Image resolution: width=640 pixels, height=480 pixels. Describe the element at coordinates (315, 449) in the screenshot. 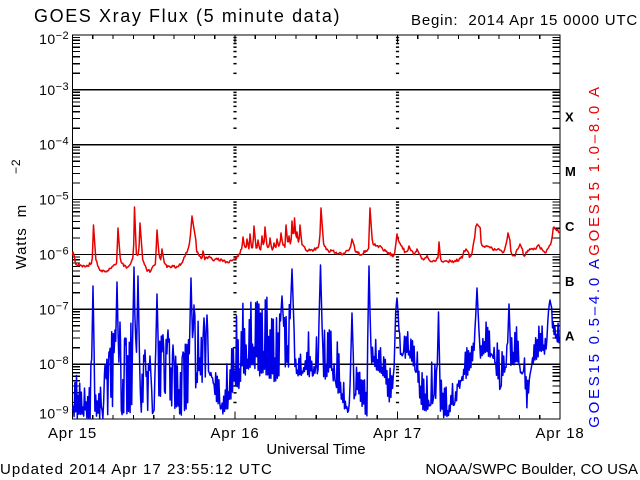

I see `svg-text: Universal Time` at that location.